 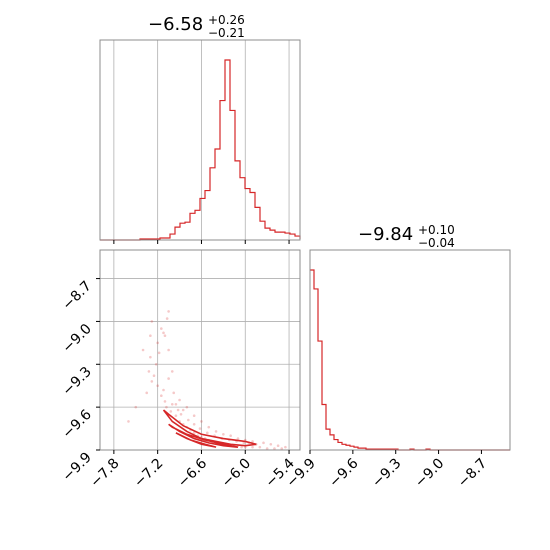 I want to click on joint-frame, so click(x=200, y=350).